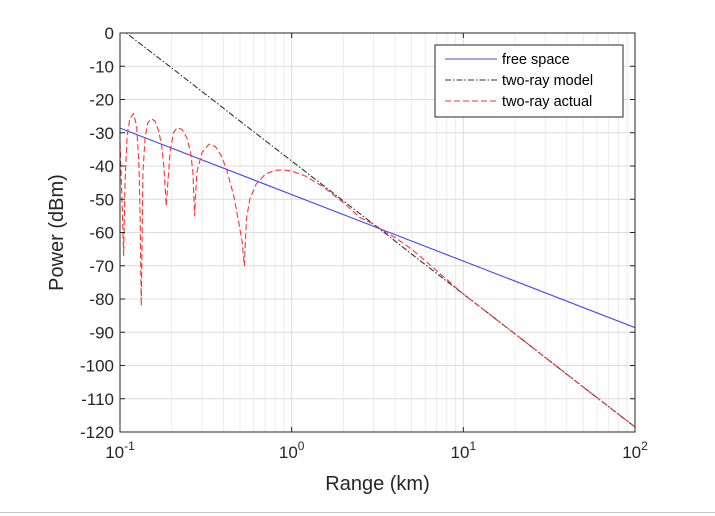  Describe the element at coordinates (101, 66) in the screenshot. I see `y-tick-label: -10` at that location.